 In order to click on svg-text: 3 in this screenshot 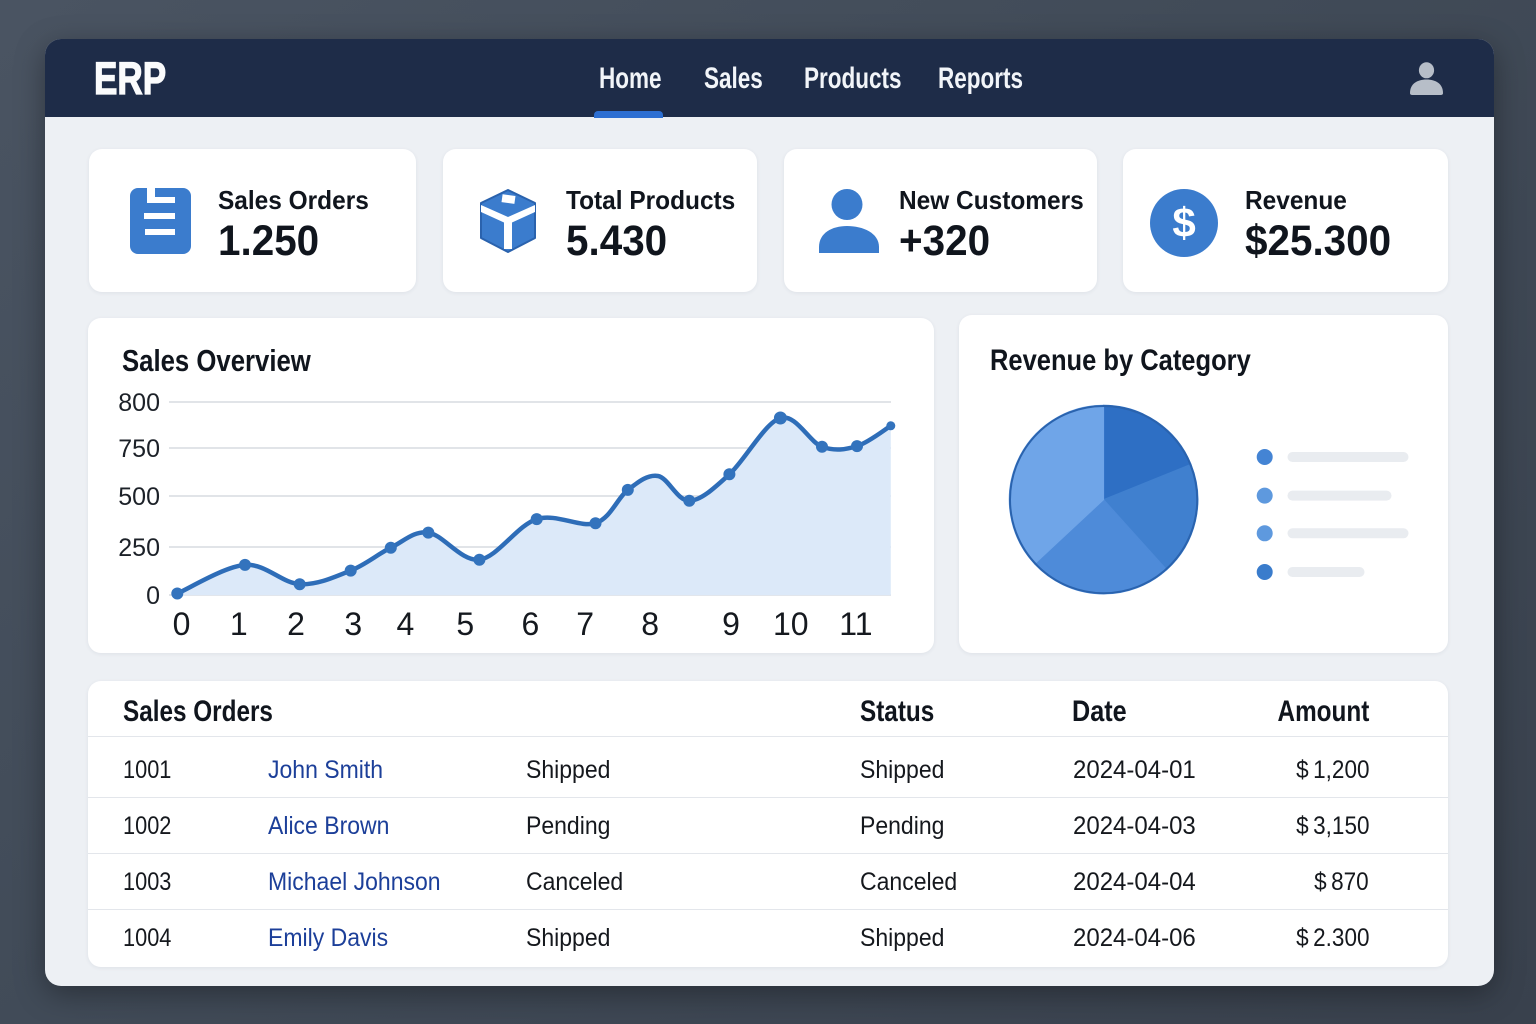, I will do `click(353, 624)`.